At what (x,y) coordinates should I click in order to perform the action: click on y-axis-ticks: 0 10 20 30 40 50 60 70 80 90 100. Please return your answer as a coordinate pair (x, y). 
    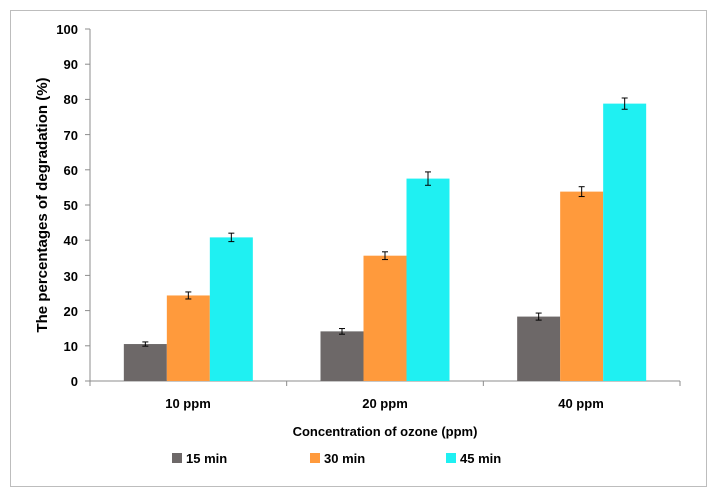
    Looking at the image, I should click on (67, 205).